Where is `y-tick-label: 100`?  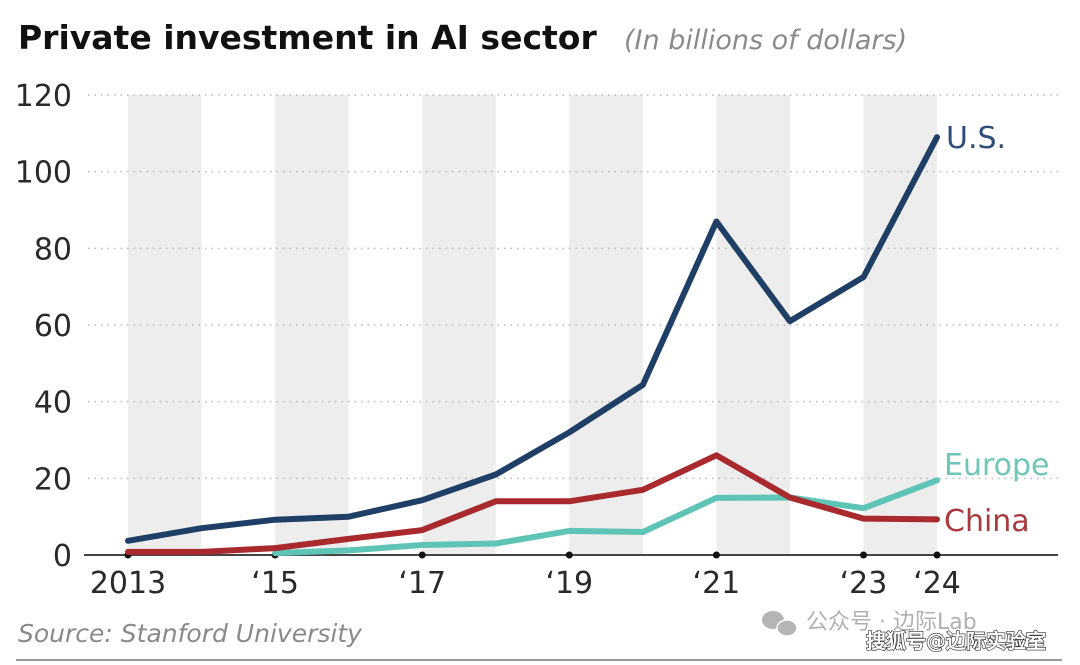 y-tick-label: 100 is located at coordinates (43, 173).